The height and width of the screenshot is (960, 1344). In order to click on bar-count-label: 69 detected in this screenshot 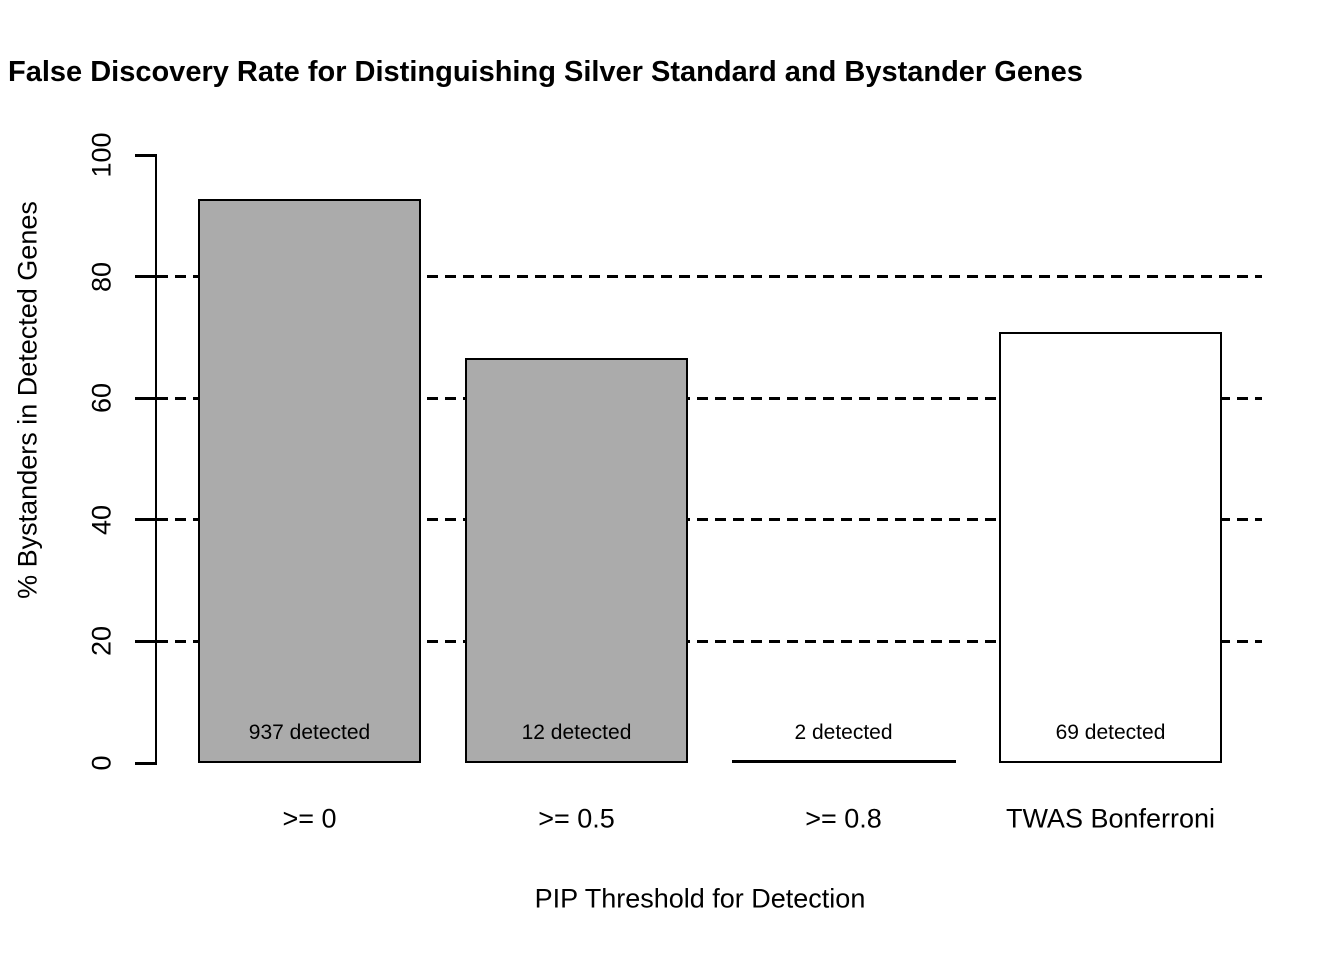, I will do `click(1110, 732)`.